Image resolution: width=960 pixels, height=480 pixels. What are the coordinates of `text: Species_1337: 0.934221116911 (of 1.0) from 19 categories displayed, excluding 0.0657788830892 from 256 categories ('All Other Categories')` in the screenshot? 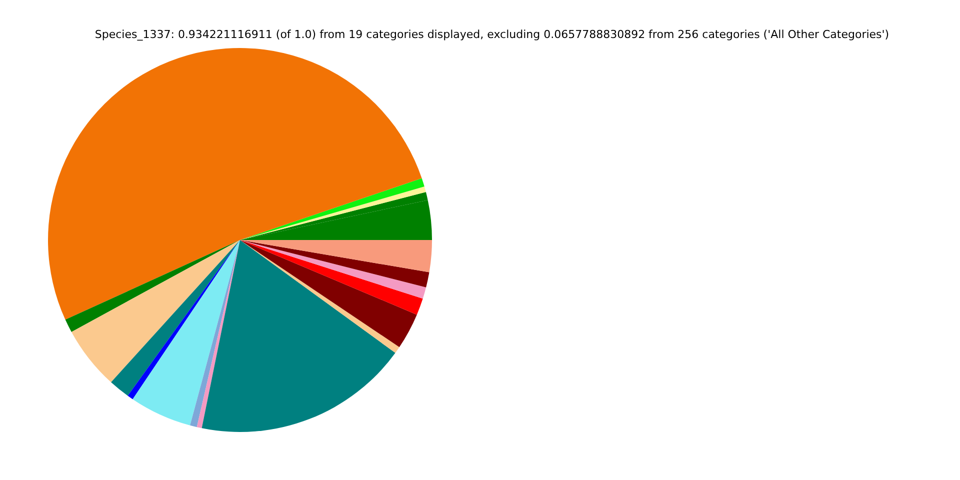 It's located at (492, 34).